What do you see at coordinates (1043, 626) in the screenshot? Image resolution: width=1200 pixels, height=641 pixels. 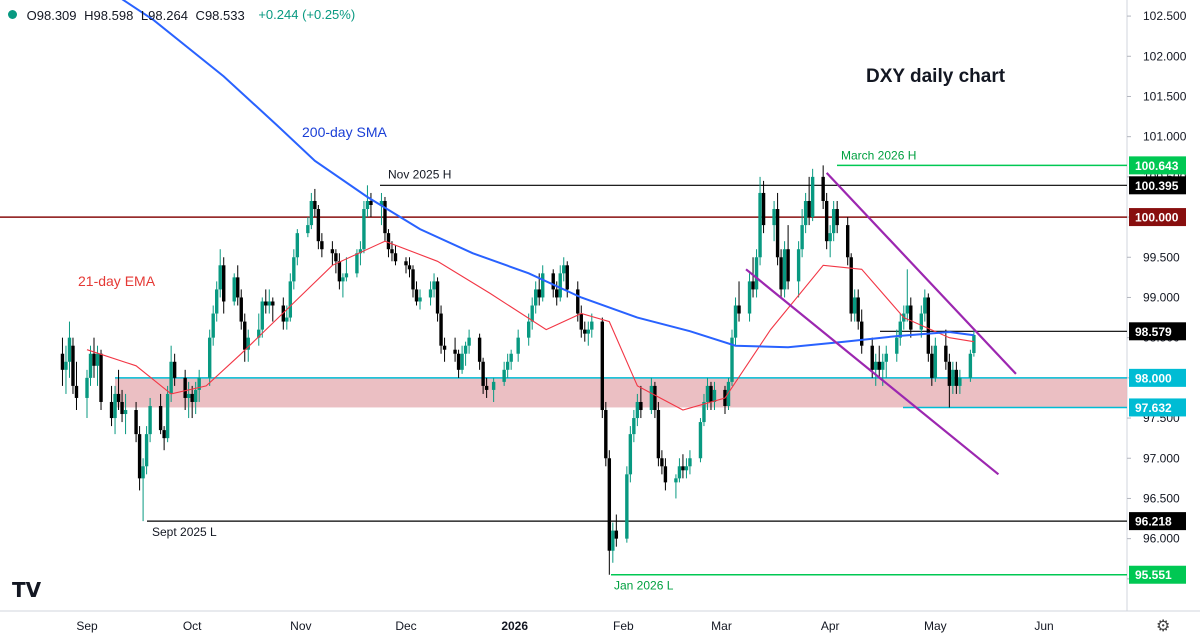 I see `x-tick-label: Jun` at bounding box center [1043, 626].